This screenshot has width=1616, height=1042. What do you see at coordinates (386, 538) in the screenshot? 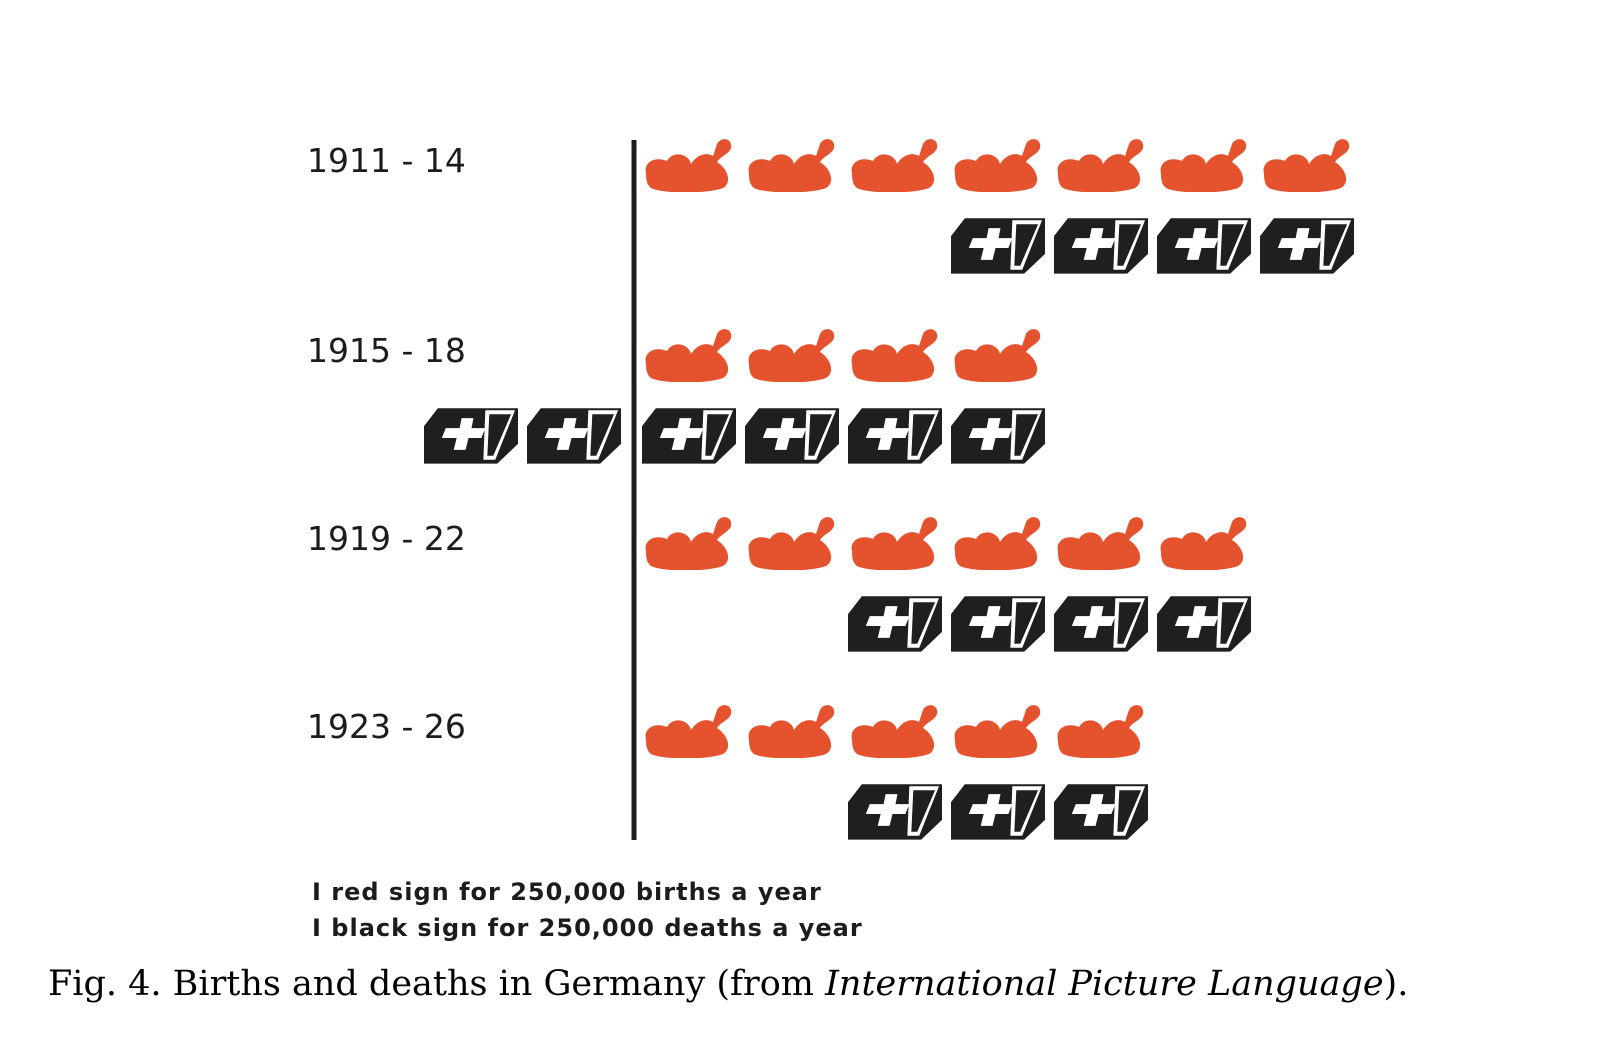
I see `period-label: 1919 - 22` at bounding box center [386, 538].